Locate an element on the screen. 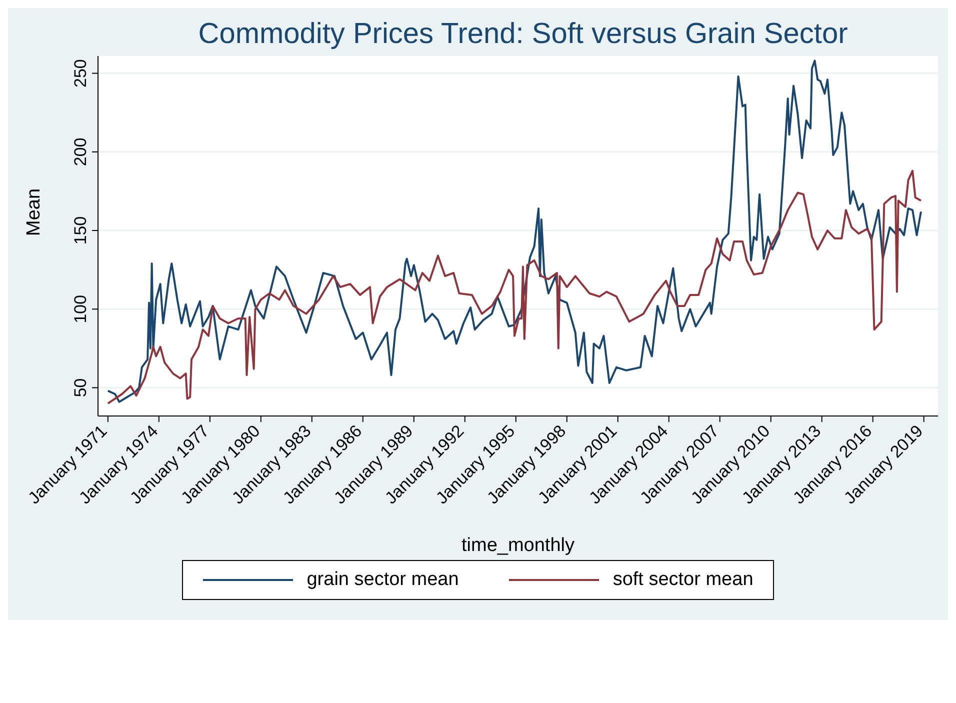 The image size is (956, 703). y-tick-label: 200 is located at coordinates (80, 152).